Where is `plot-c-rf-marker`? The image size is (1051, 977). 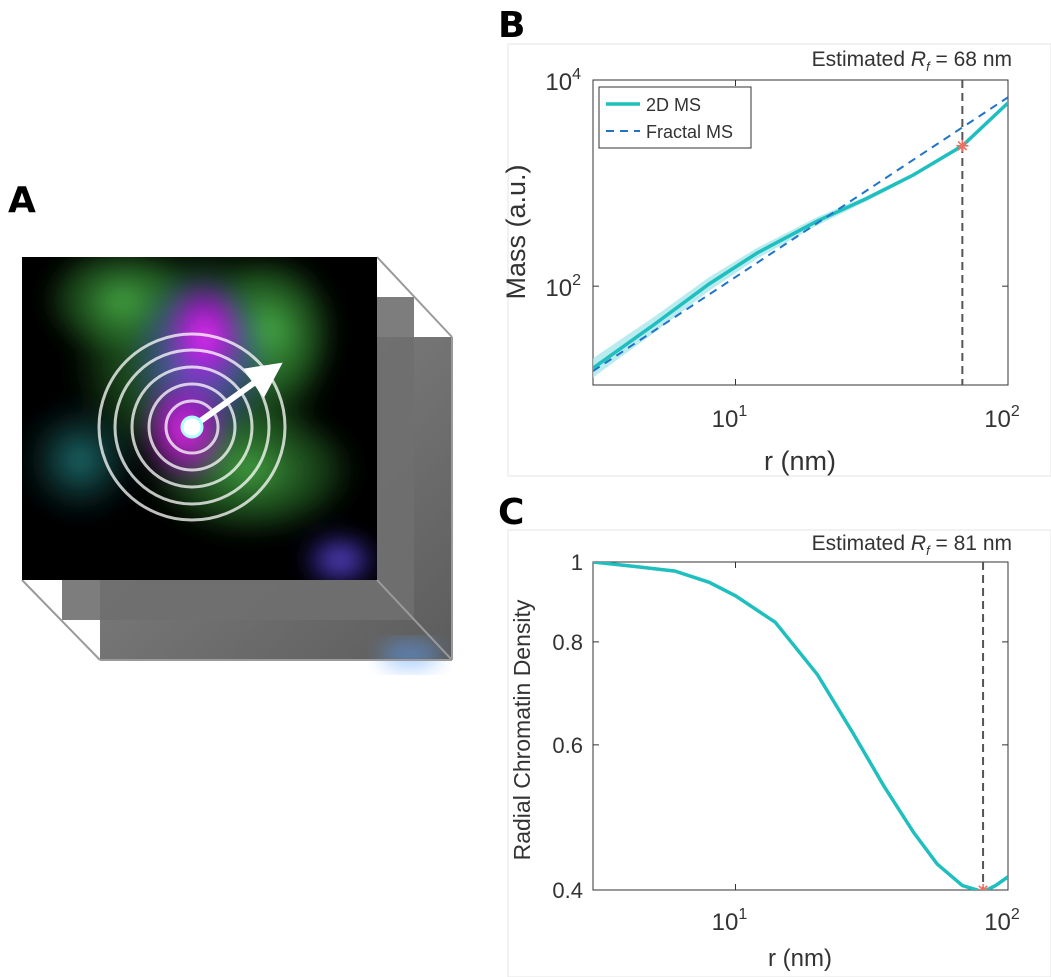
plot-c-rf-marker is located at coordinates (983, 887).